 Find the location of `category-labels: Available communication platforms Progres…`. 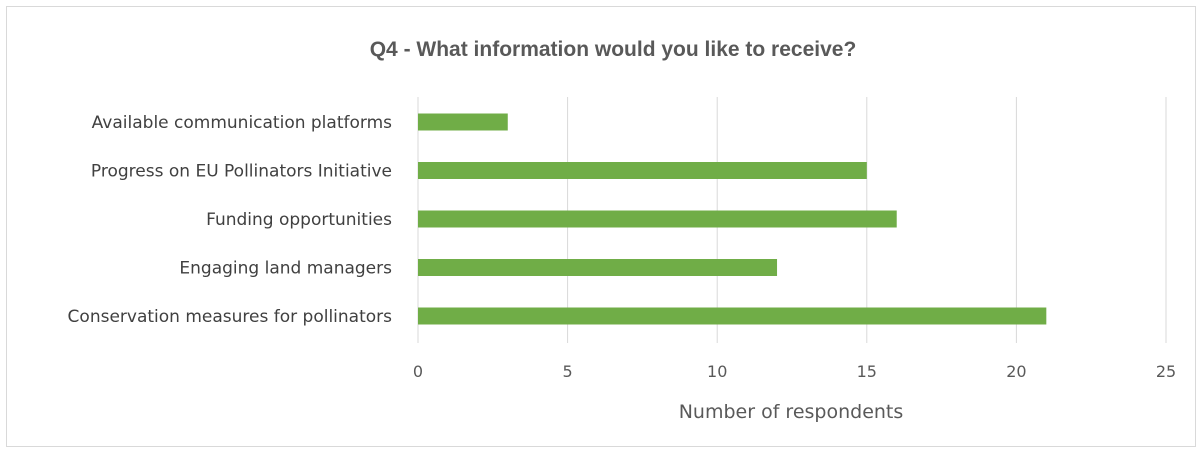

category-labels: Available communication platforms Progres… is located at coordinates (230, 220).